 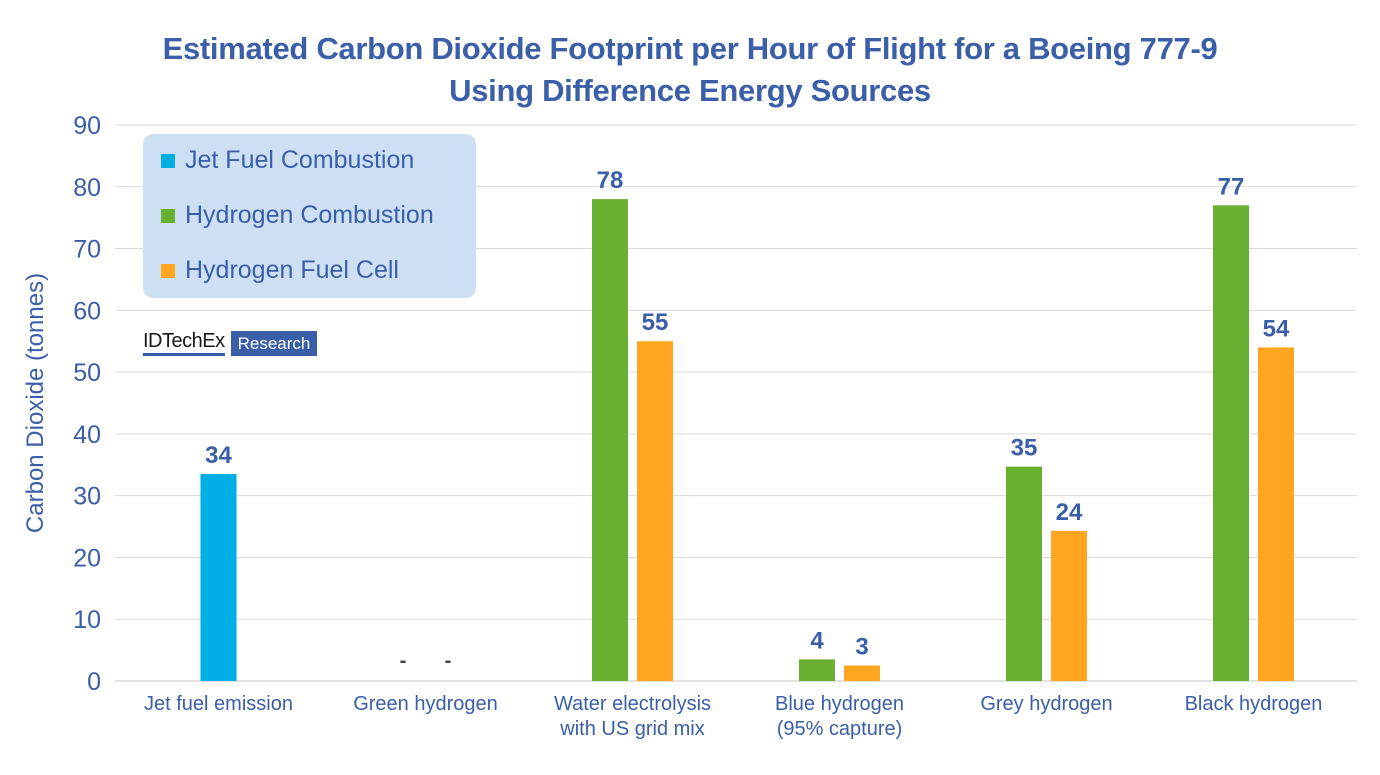 What do you see at coordinates (425, 704) in the screenshot?
I see `x-tick-label: Green hydrogen` at bounding box center [425, 704].